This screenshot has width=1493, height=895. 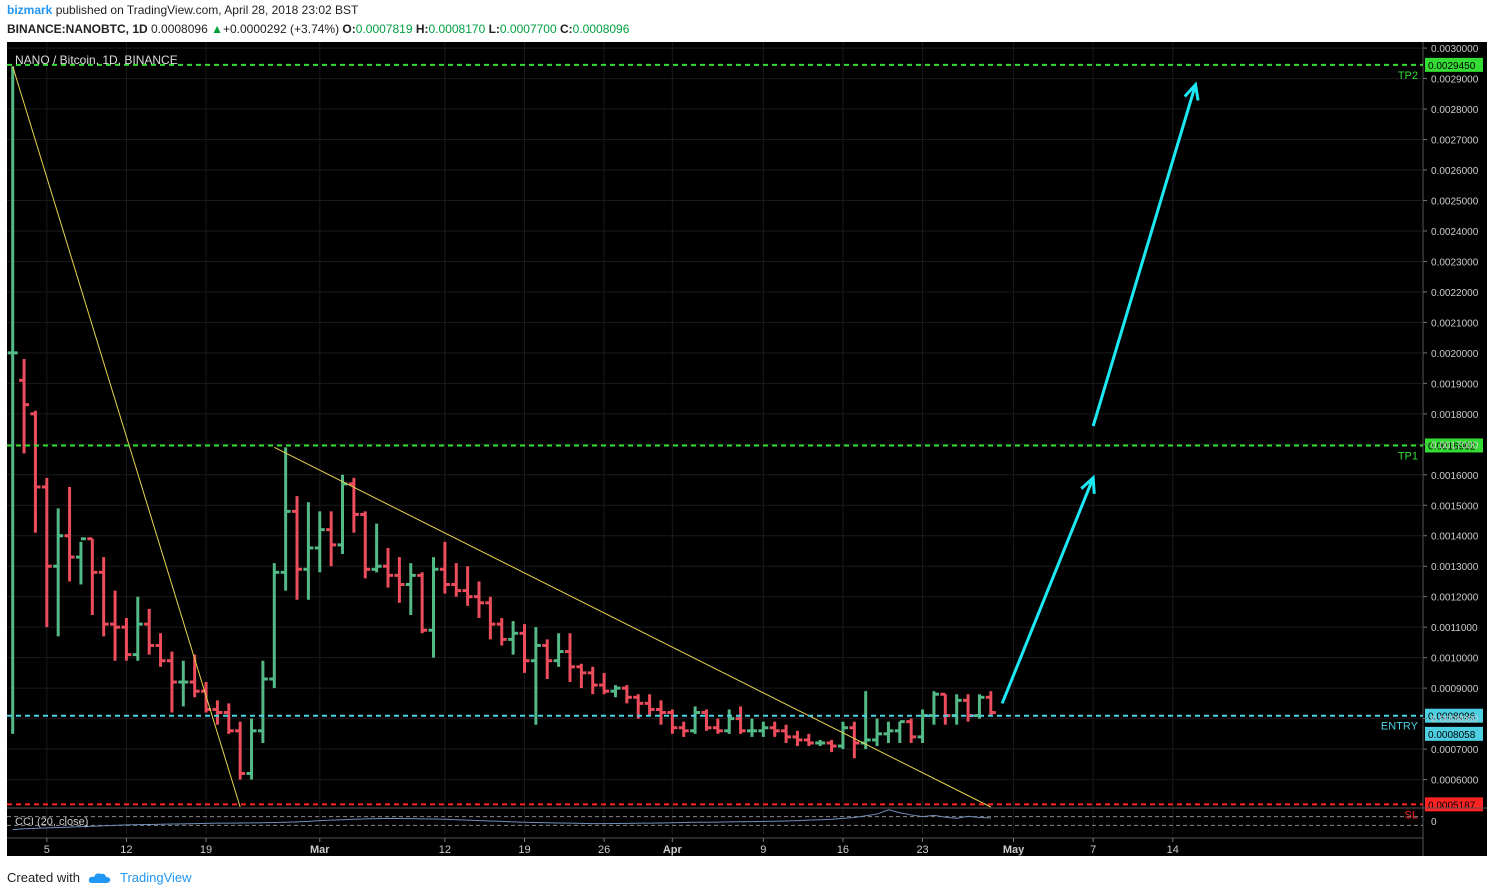 I want to click on price-tick-label: 0.0026000, so click(x=1455, y=171).